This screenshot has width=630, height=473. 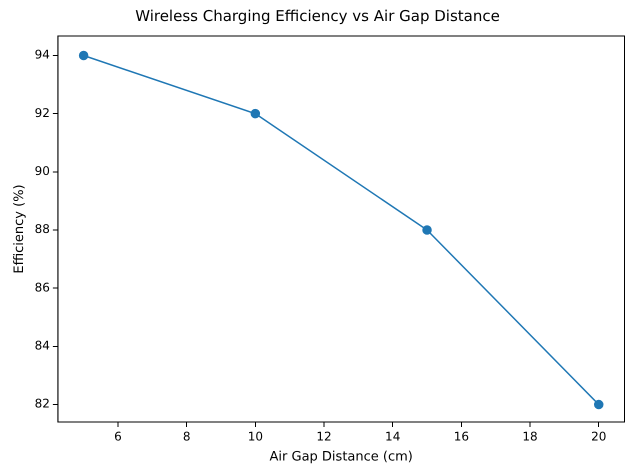 I want to click on x-tick-label: 16, so click(x=462, y=436).